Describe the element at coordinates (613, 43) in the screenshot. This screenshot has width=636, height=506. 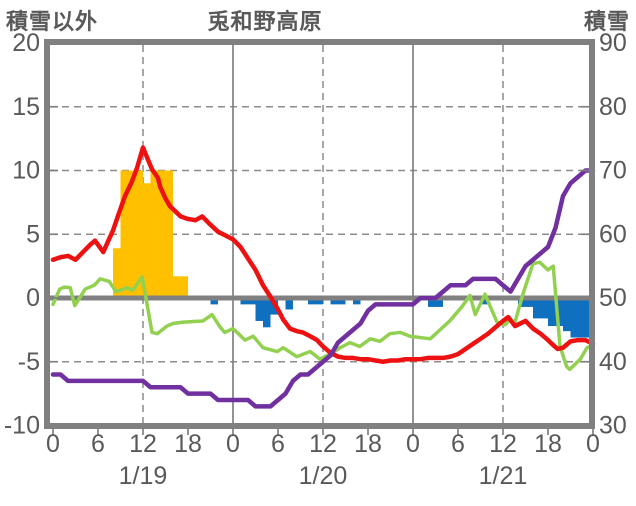
I see `right-axis-tick-label: 90` at that location.